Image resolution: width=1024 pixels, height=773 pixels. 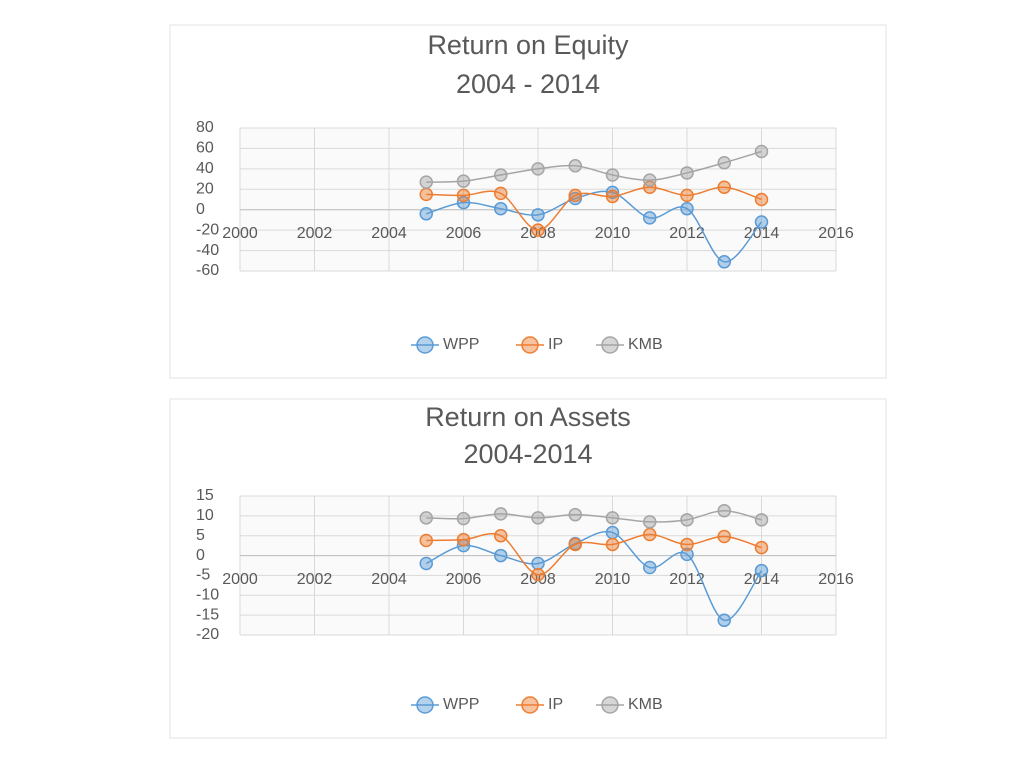 I want to click on legend-label: IP, so click(x=555, y=344).